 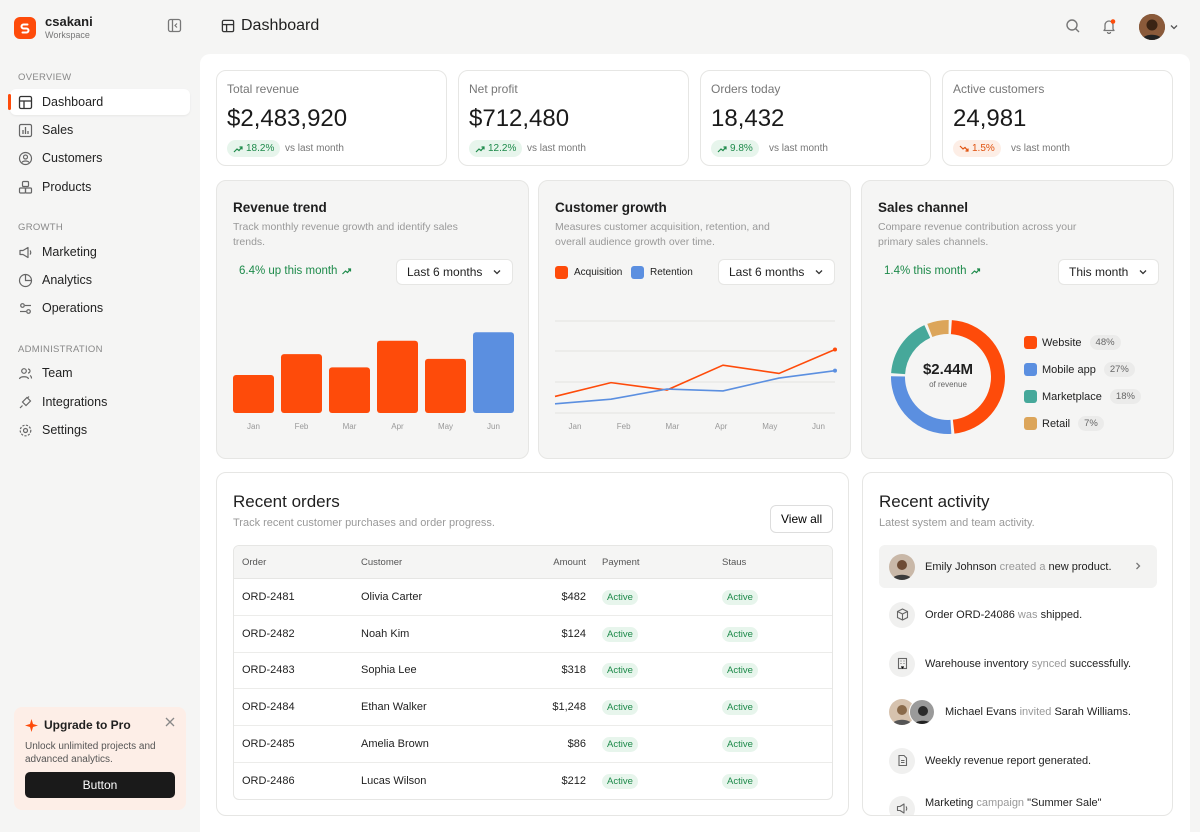 I want to click on table-row: ORD-2485 Amelia Brown $86 Active Active, so click(x=533, y=744).